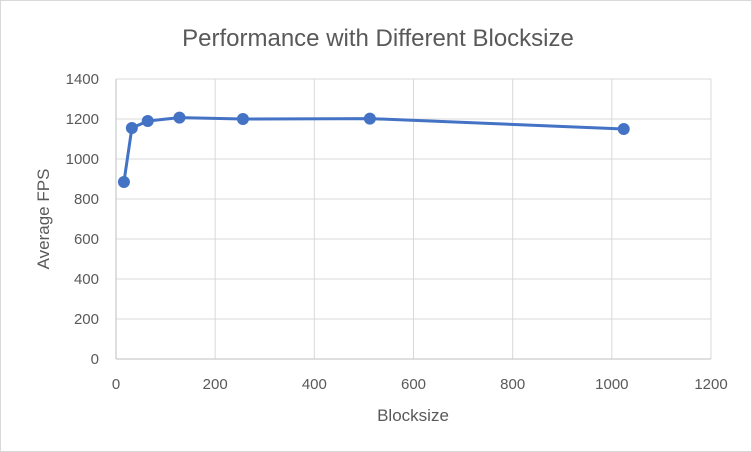 This screenshot has height=452, width=752. What do you see at coordinates (82, 119) in the screenshot?
I see `y-tick-label: 1200` at bounding box center [82, 119].